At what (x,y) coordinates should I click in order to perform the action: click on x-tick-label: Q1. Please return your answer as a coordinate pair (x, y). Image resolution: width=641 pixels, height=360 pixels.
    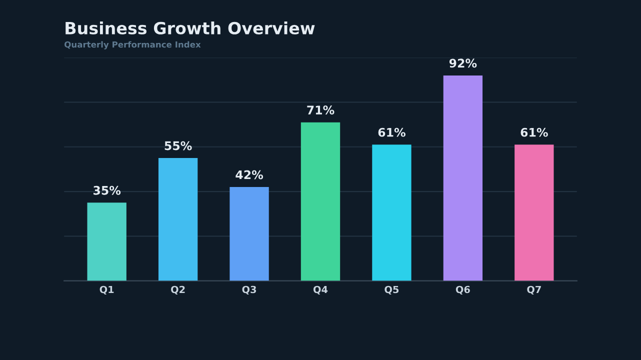
    Looking at the image, I should click on (107, 290).